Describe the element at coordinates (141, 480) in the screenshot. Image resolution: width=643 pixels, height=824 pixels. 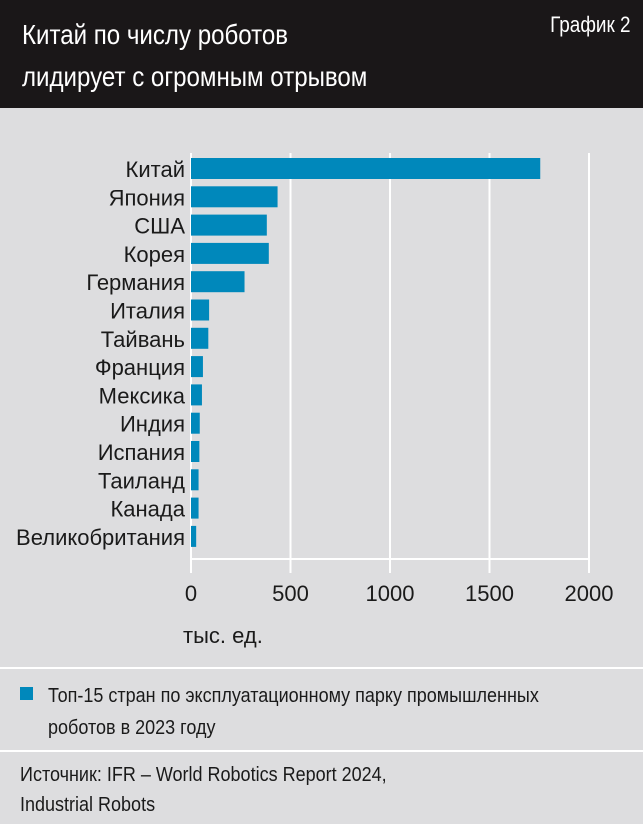
I see `category-label: Таиланд` at that location.